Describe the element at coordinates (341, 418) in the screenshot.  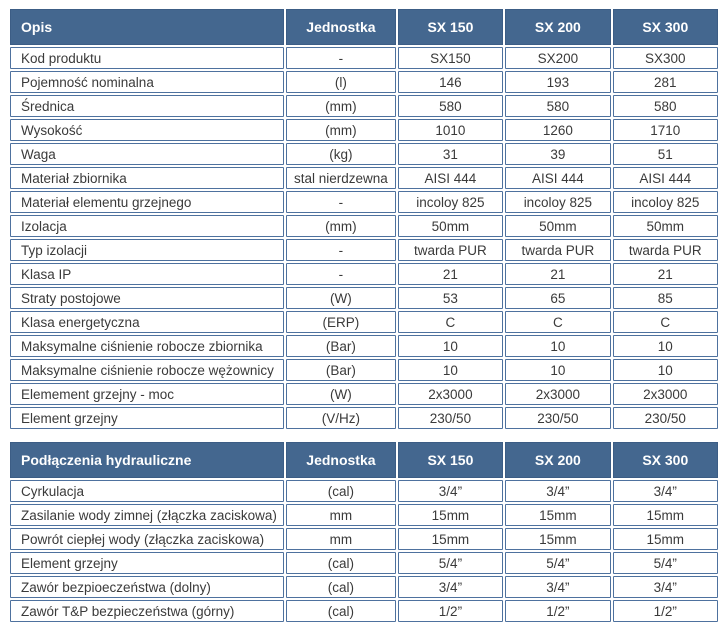
I see `value-cell: (V/Hz)` at that location.